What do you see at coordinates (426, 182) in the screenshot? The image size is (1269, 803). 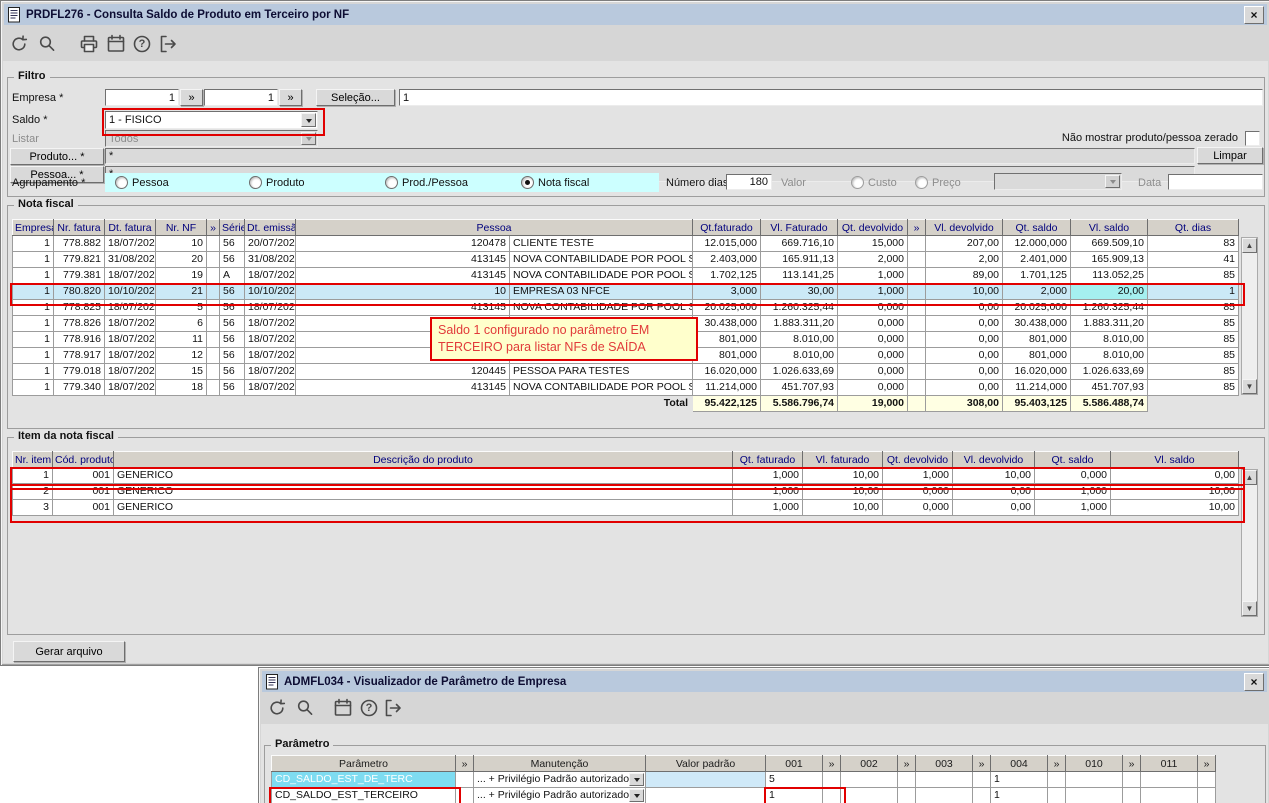 I see `radio-prod-pessoa: Prod./Pessoa` at bounding box center [426, 182].